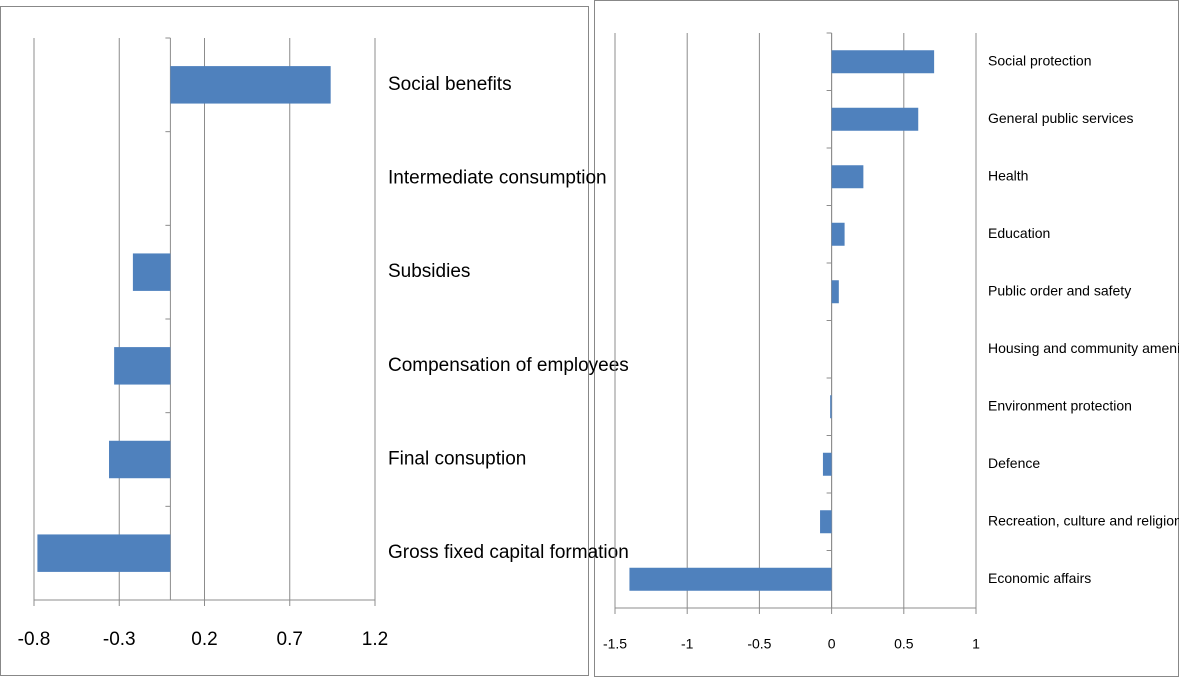 Image resolution: width=1179 pixels, height=677 pixels. I want to click on x-tick-label: -1, so click(687, 644).